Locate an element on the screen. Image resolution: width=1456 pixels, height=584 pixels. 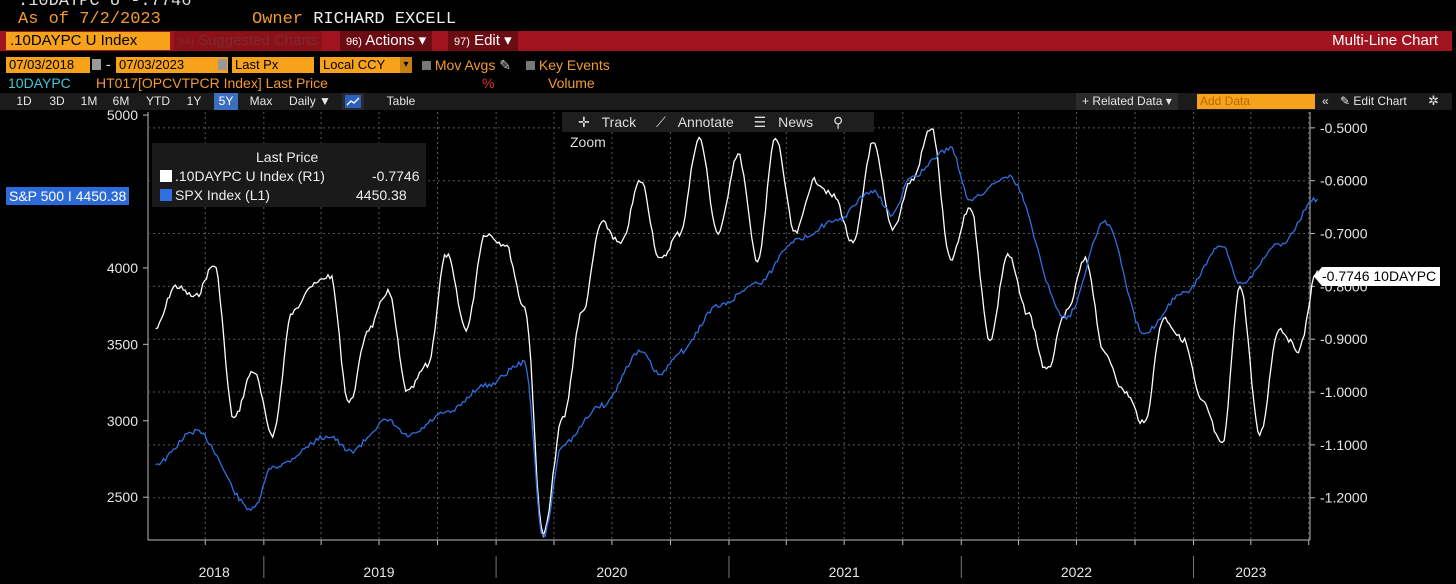
right-tick-label: -0.5000 is located at coordinates (1344, 128).